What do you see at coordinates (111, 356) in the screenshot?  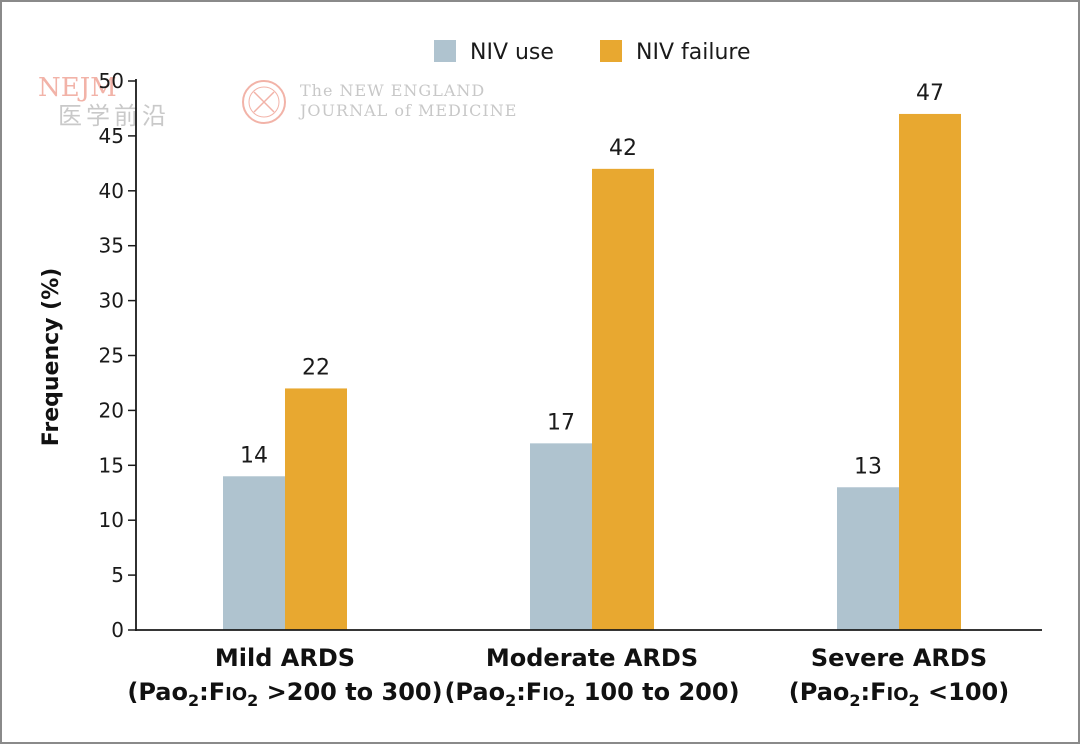 I see `y-tick-label-25: 25` at bounding box center [111, 356].